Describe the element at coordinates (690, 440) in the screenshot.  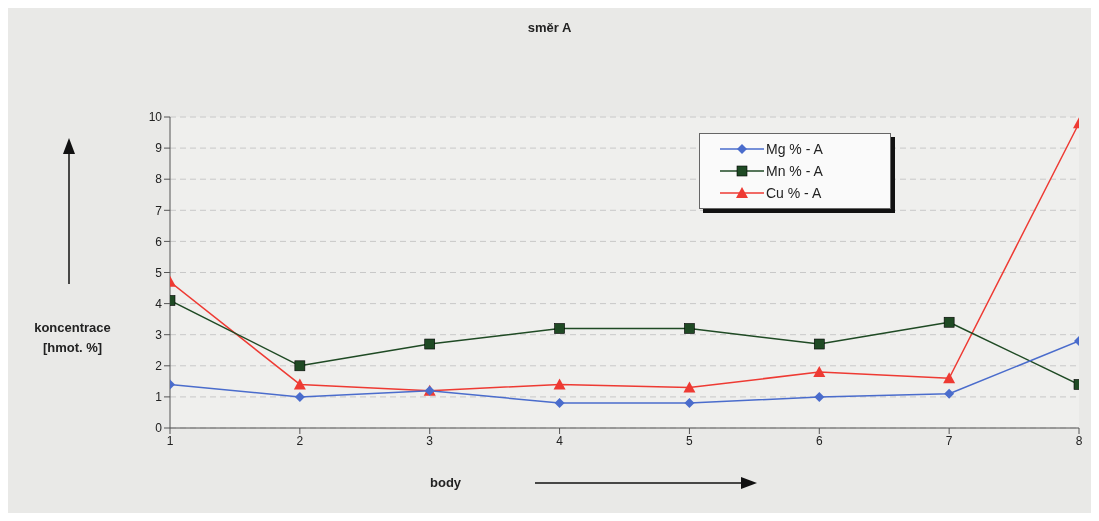
I see `x-tick-label: 5` at that location.